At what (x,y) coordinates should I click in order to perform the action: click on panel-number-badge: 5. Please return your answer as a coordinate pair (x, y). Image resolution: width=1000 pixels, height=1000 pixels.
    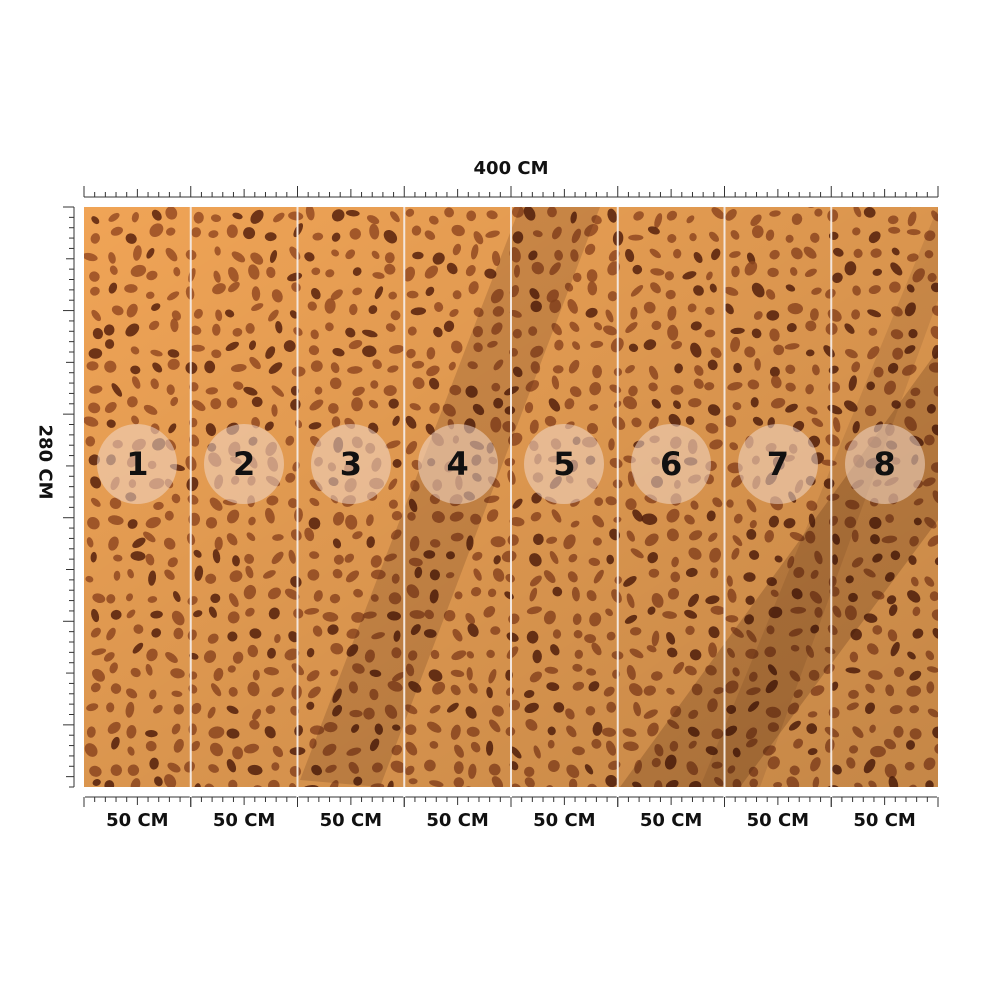
    Looking at the image, I should click on (564, 464).